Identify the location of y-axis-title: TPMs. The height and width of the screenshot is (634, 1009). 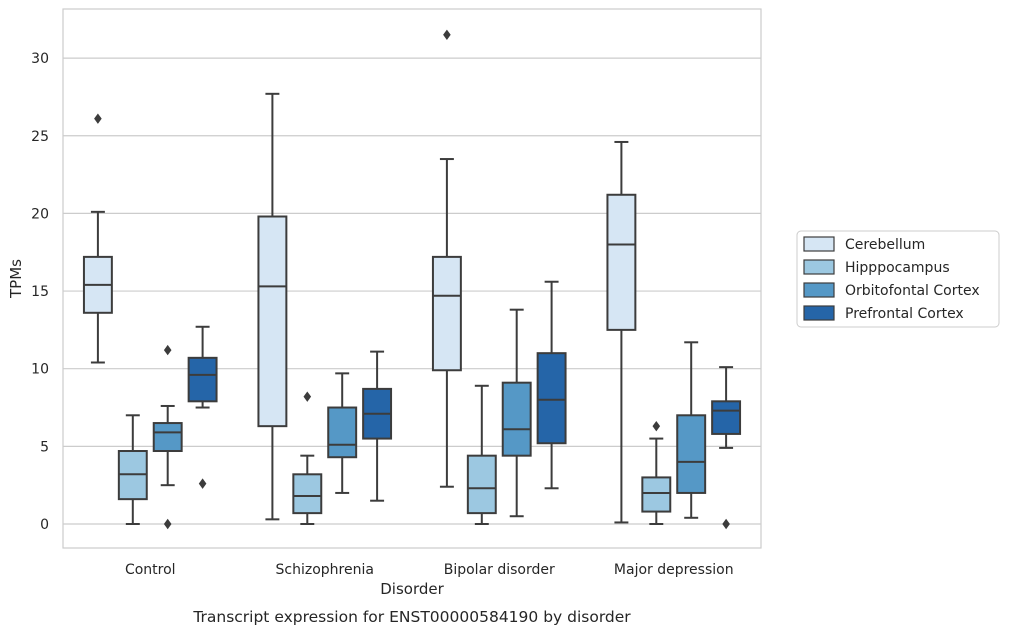
(16, 279).